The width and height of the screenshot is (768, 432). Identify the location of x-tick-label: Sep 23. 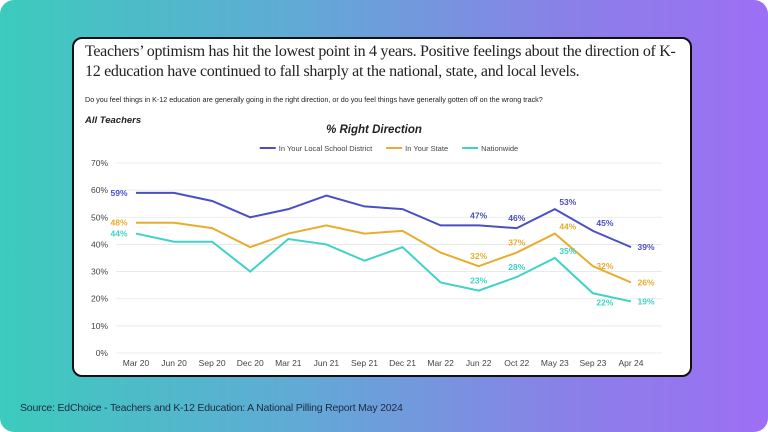
(592, 363).